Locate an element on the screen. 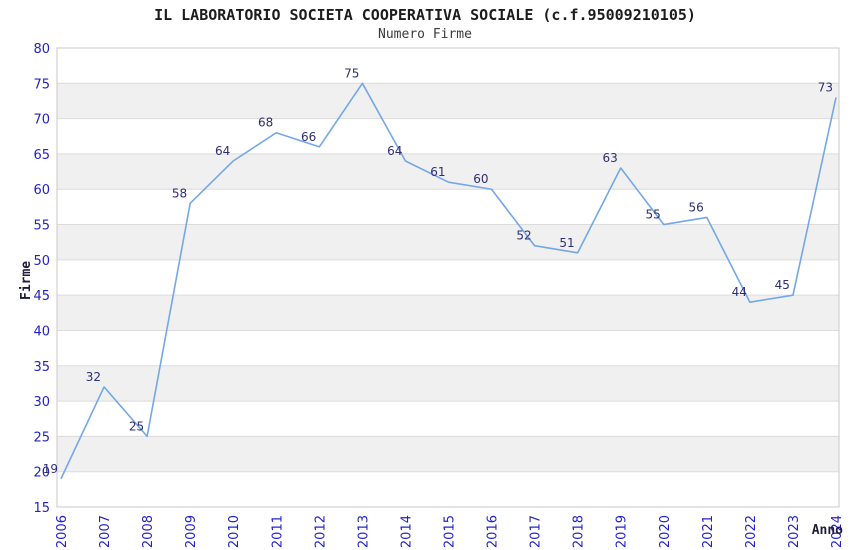 This screenshot has height=550, width=850. x-tick-label: 2009 is located at coordinates (191, 531).